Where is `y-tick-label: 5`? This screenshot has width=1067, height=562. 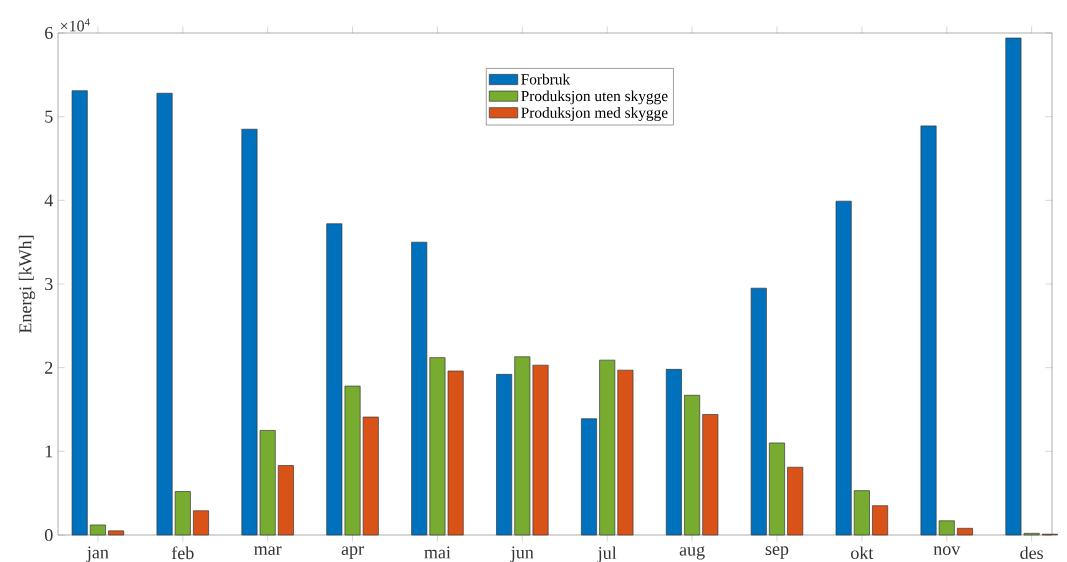 y-tick-label: 5 is located at coordinates (49, 116).